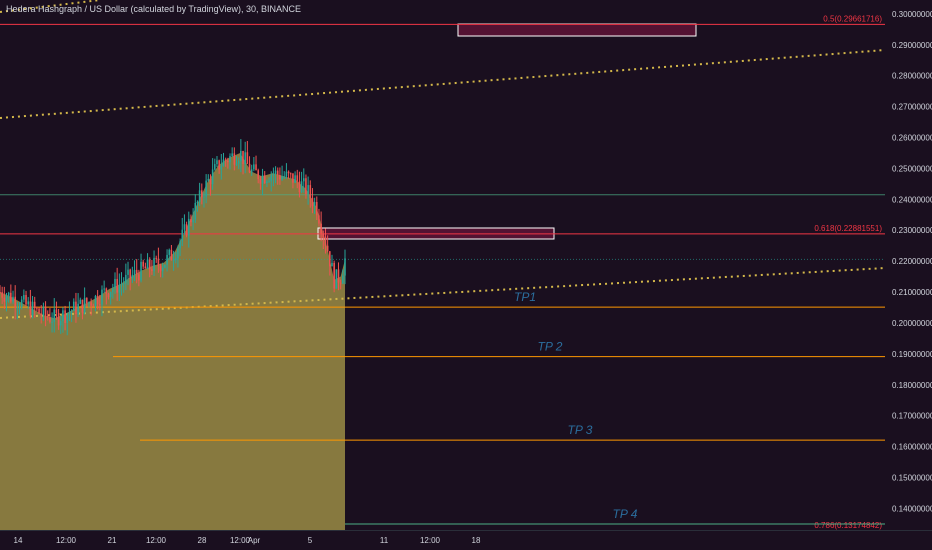 The height and width of the screenshot is (550, 932). What do you see at coordinates (550, 347) in the screenshot?
I see `tp-label: TP 2` at bounding box center [550, 347].